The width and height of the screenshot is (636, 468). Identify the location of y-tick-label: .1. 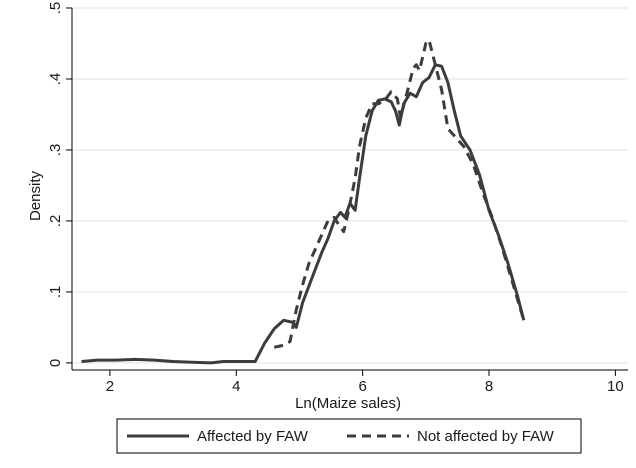
(55, 292).